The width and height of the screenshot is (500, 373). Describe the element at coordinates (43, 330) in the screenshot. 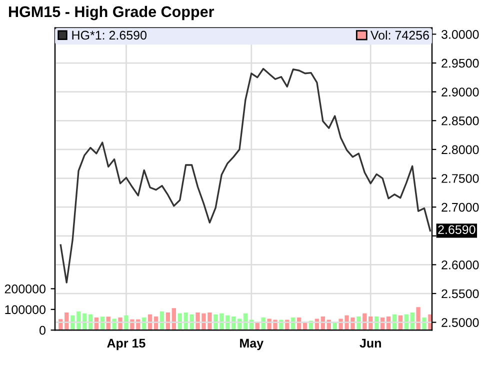

I see `y-tick-label: 0` at that location.